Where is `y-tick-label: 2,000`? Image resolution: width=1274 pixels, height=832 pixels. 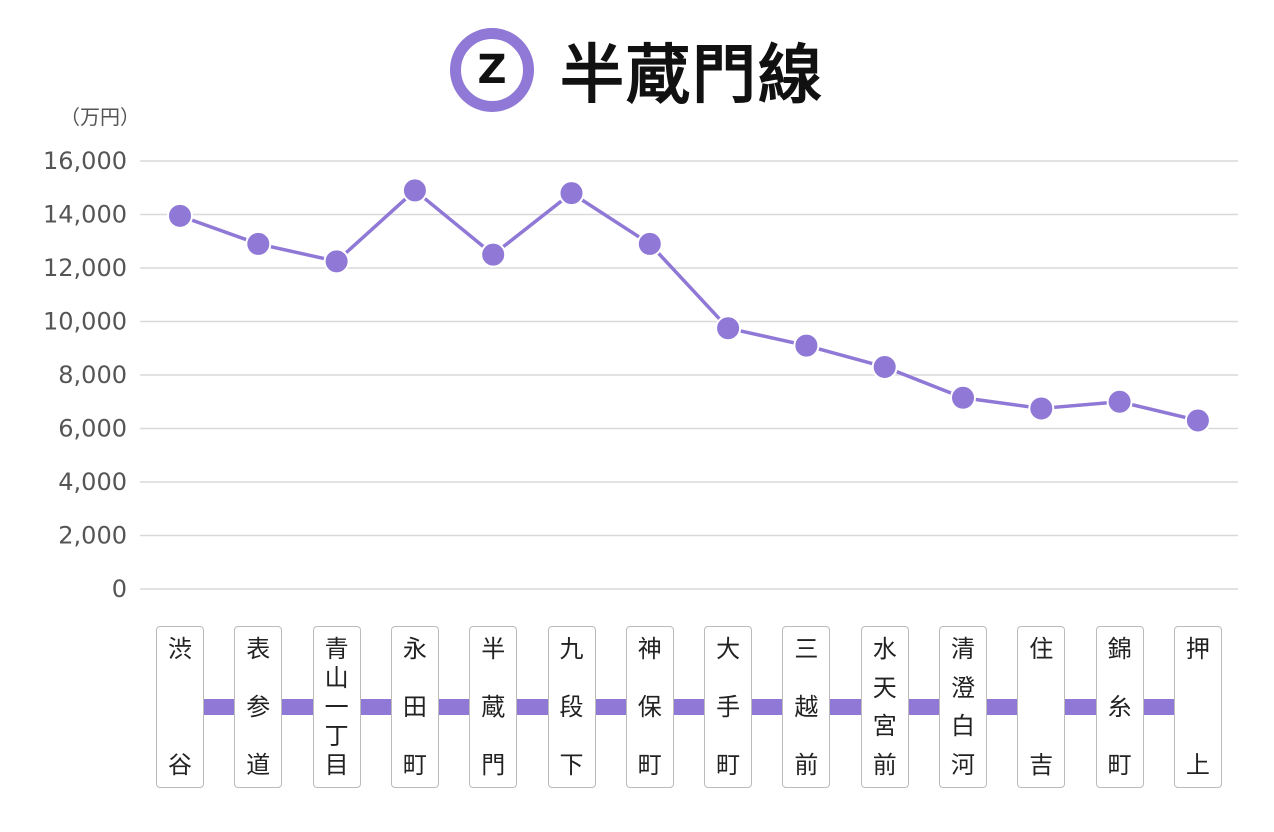
y-tick-label: 2,000 is located at coordinates (92, 536).